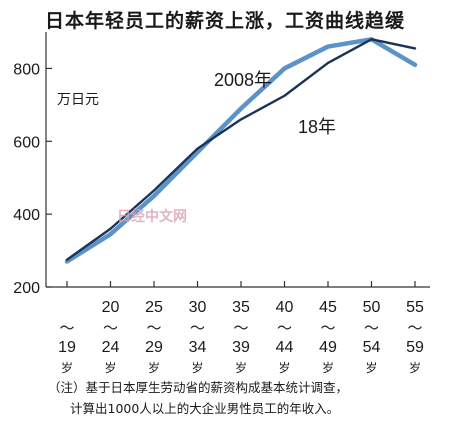 Image resolution: width=450 pixels, height=422 pixels. What do you see at coordinates (285, 307) in the screenshot?
I see `x-label-from-5: 40` at bounding box center [285, 307].